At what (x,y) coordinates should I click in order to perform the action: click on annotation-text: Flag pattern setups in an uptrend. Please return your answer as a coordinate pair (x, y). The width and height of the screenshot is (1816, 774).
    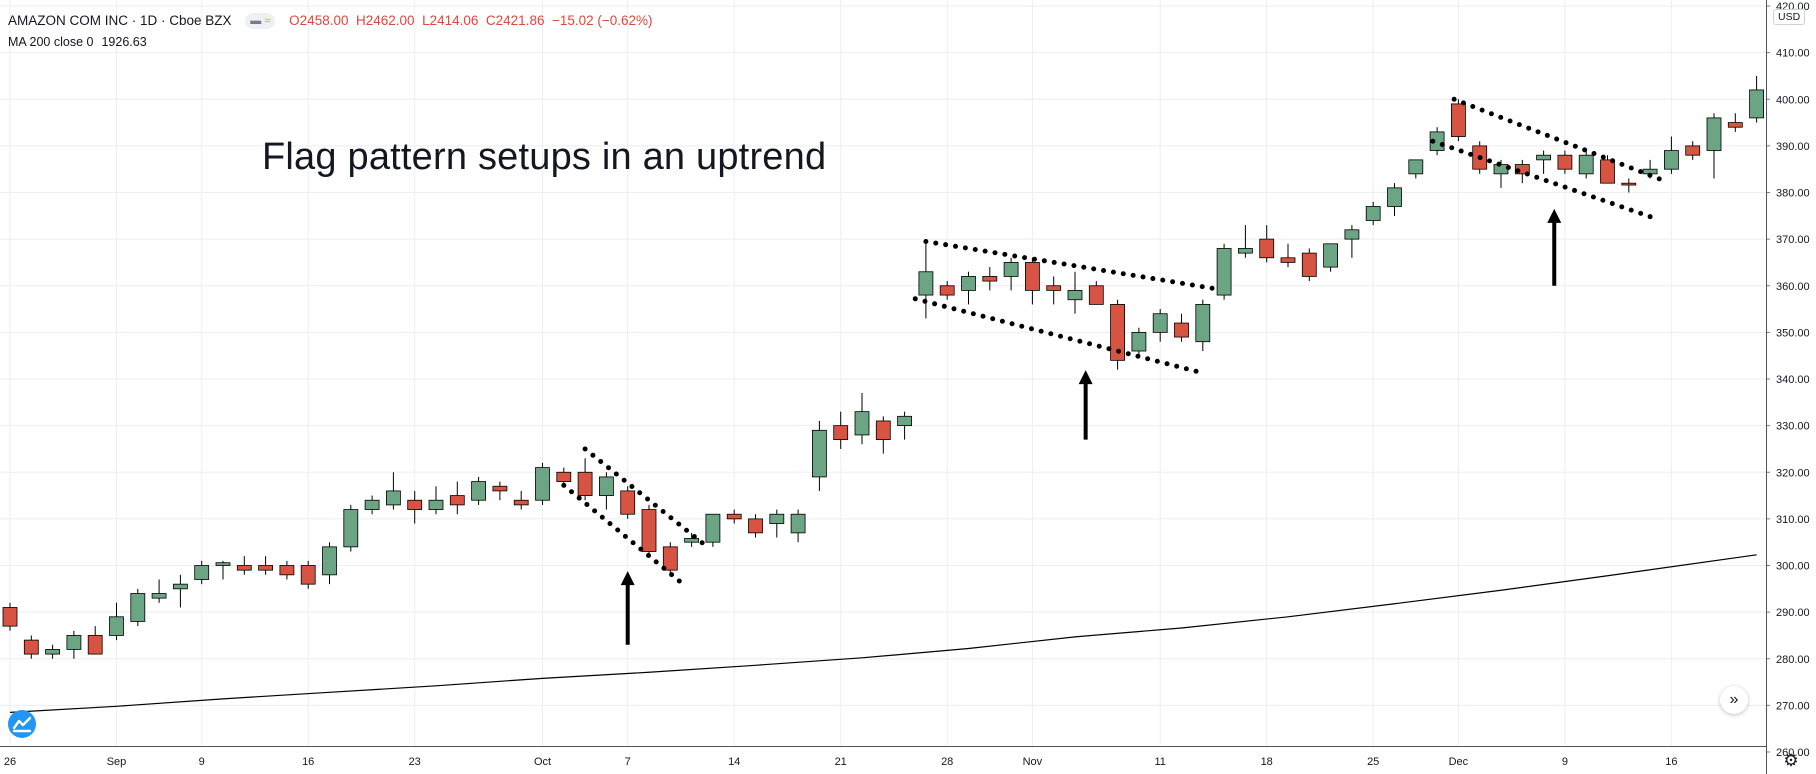
    Looking at the image, I should click on (544, 157).